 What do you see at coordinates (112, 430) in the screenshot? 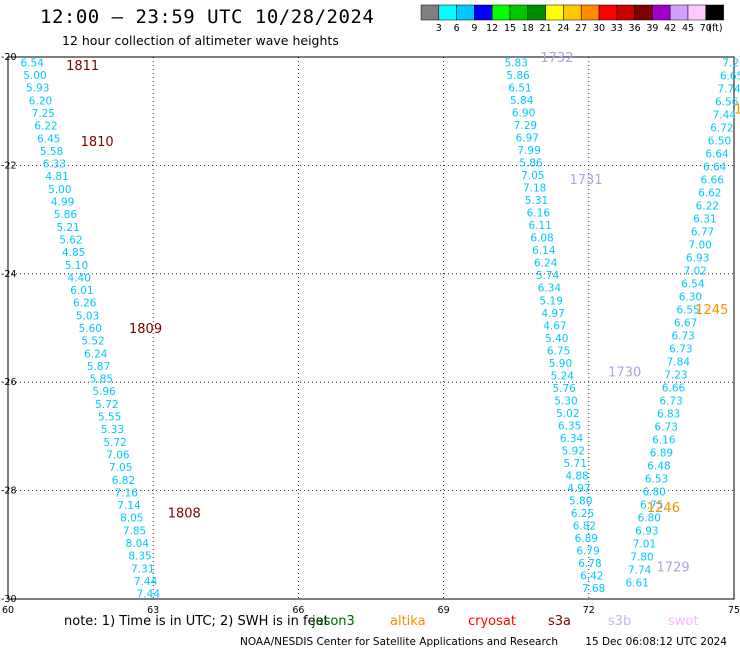
I see `wave-height-value: 5.33` at bounding box center [112, 430].